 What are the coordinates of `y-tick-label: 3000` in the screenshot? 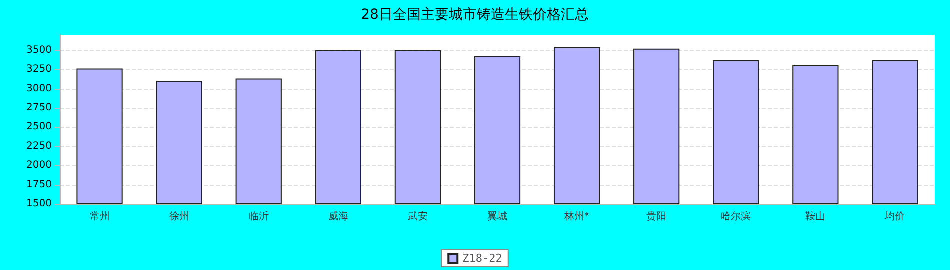 It's located at (39, 88).